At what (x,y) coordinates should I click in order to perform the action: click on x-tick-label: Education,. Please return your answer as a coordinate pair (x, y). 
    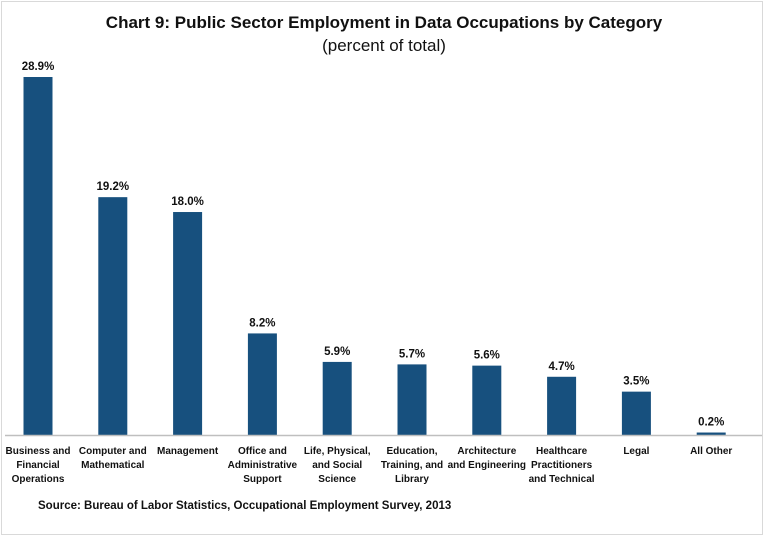
    Looking at the image, I should click on (411, 451).